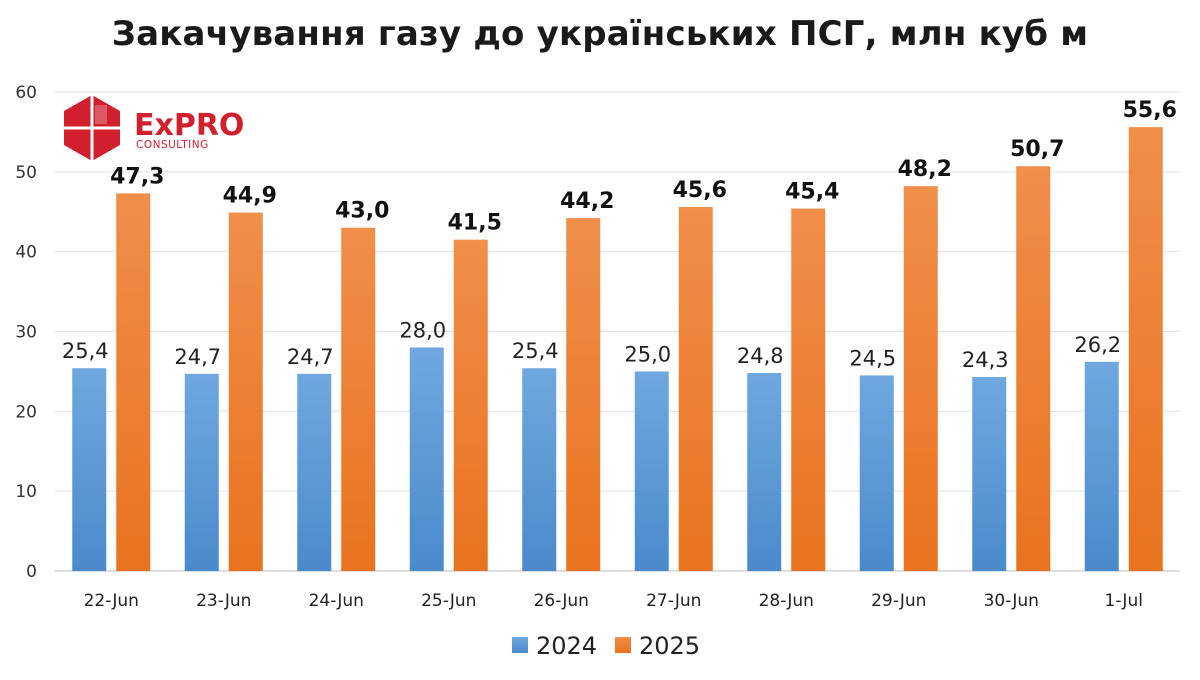 The width and height of the screenshot is (1200, 680). What do you see at coordinates (673, 601) in the screenshot?
I see `x-tick-label: 27-Jun` at bounding box center [673, 601].